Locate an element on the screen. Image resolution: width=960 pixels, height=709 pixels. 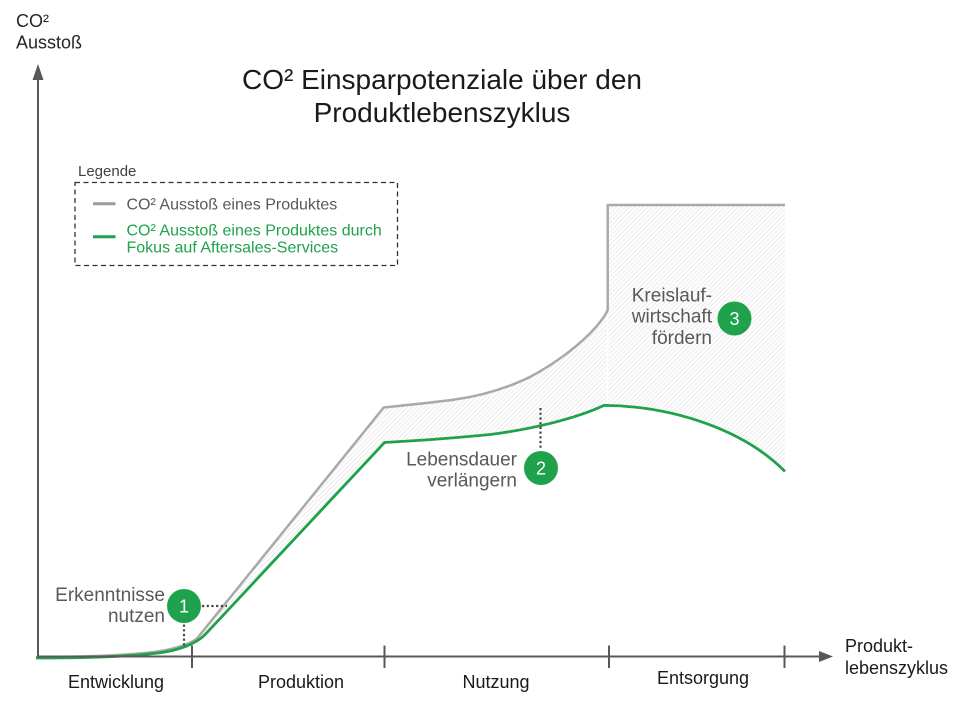
svg-text: CO² Ausstoß eines Produktes is located at coordinates (232, 205).